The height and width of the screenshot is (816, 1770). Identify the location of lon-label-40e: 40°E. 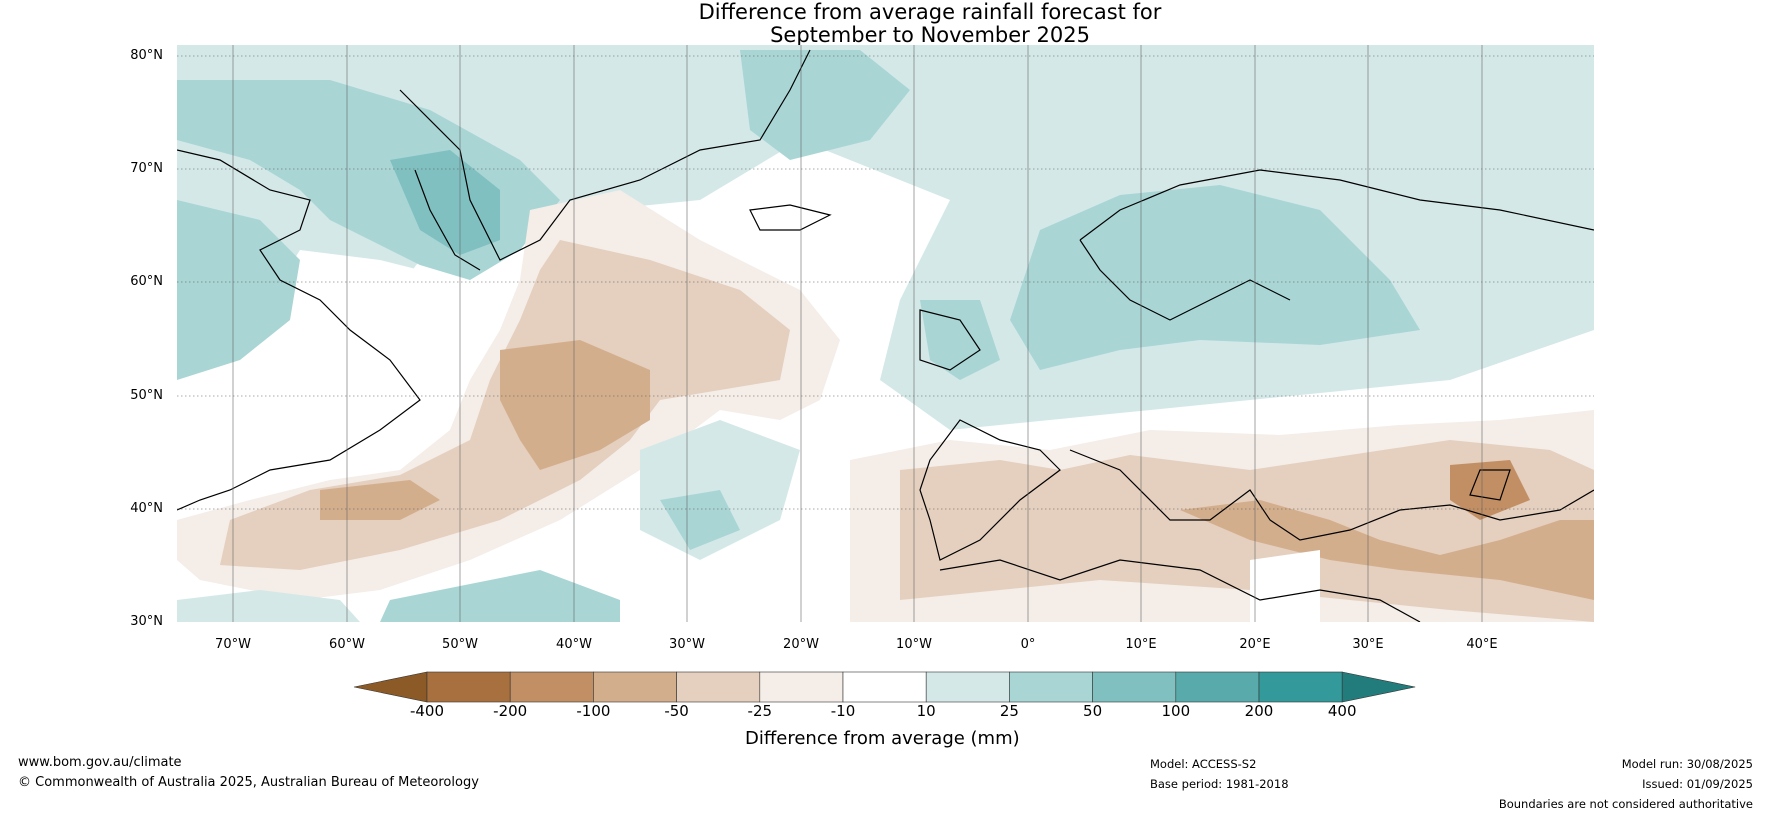
(1482, 644).